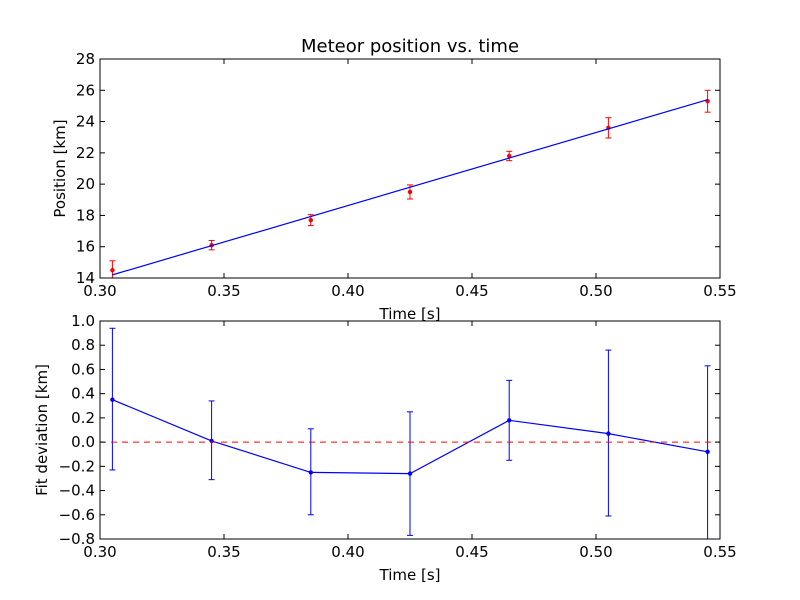 Image resolution: width=800 pixels, height=600 pixels. I want to click on fit-deviation-x-tick-label: 0.30, so click(99, 552).